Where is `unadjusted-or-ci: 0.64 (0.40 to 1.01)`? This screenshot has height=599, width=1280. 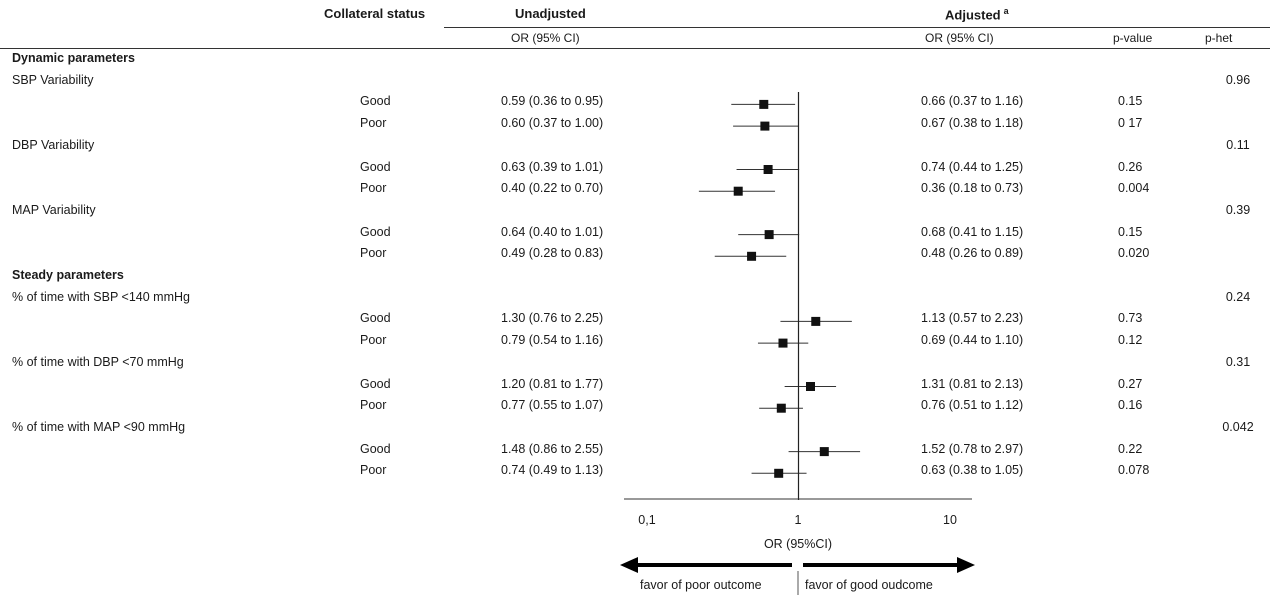
unadjusted-or-ci: 0.64 (0.40 to 1.01) is located at coordinates (552, 231).